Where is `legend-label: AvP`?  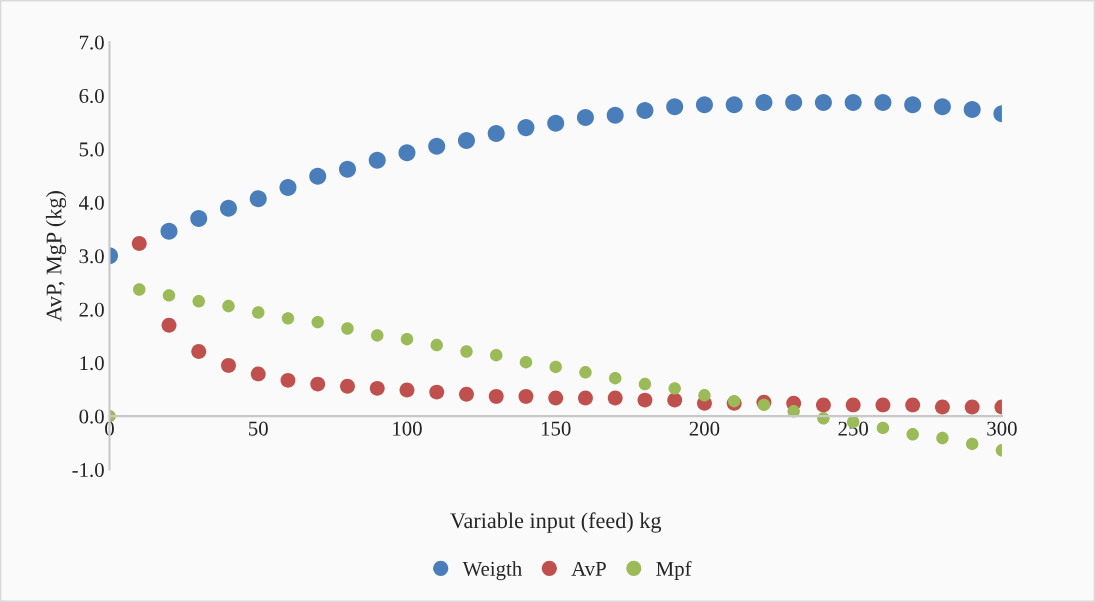
legend-label: AvP is located at coordinates (588, 568).